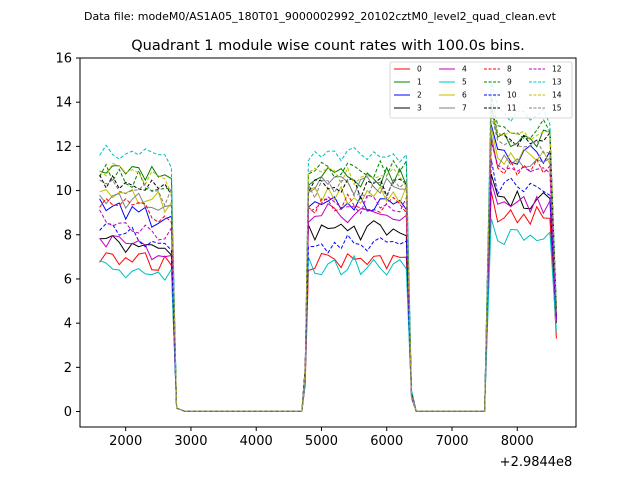  I want to click on legend-box, so click(481, 90).